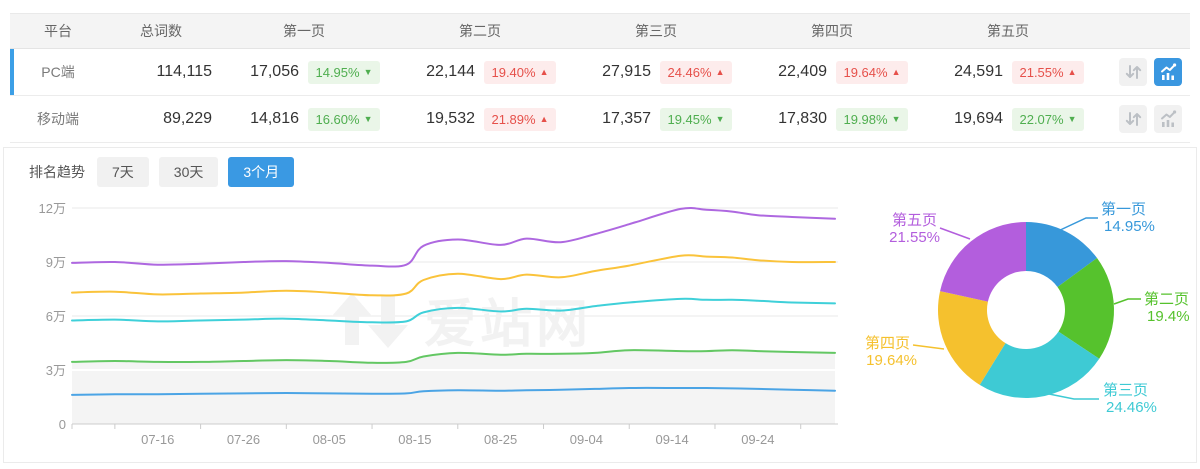  I want to click on platform-label: 移动端, so click(58, 119).